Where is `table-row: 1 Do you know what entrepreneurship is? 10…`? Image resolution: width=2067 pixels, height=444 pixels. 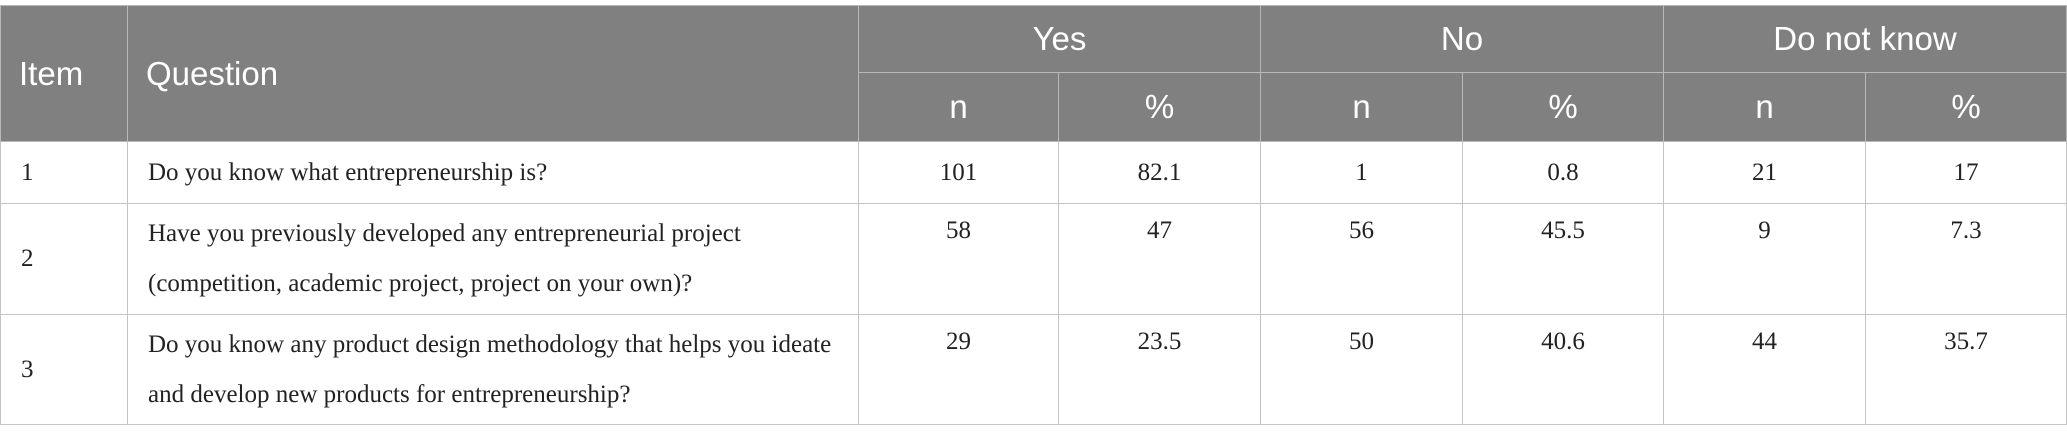 table-row: 1 Do you know what entrepreneurship is? 10… is located at coordinates (1033, 172).